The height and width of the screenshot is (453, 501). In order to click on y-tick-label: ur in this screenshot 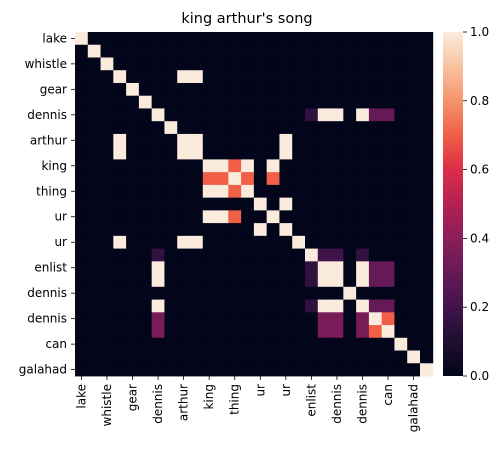, I will do `click(60, 217)`.